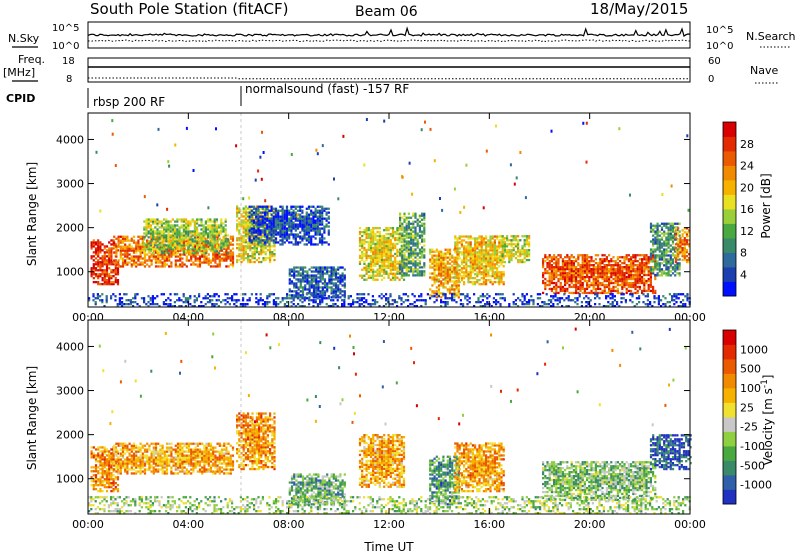 Image resolution: width=800 pixels, height=554 pixels. I want to click on beam-label: Beam 06, so click(386, 12).